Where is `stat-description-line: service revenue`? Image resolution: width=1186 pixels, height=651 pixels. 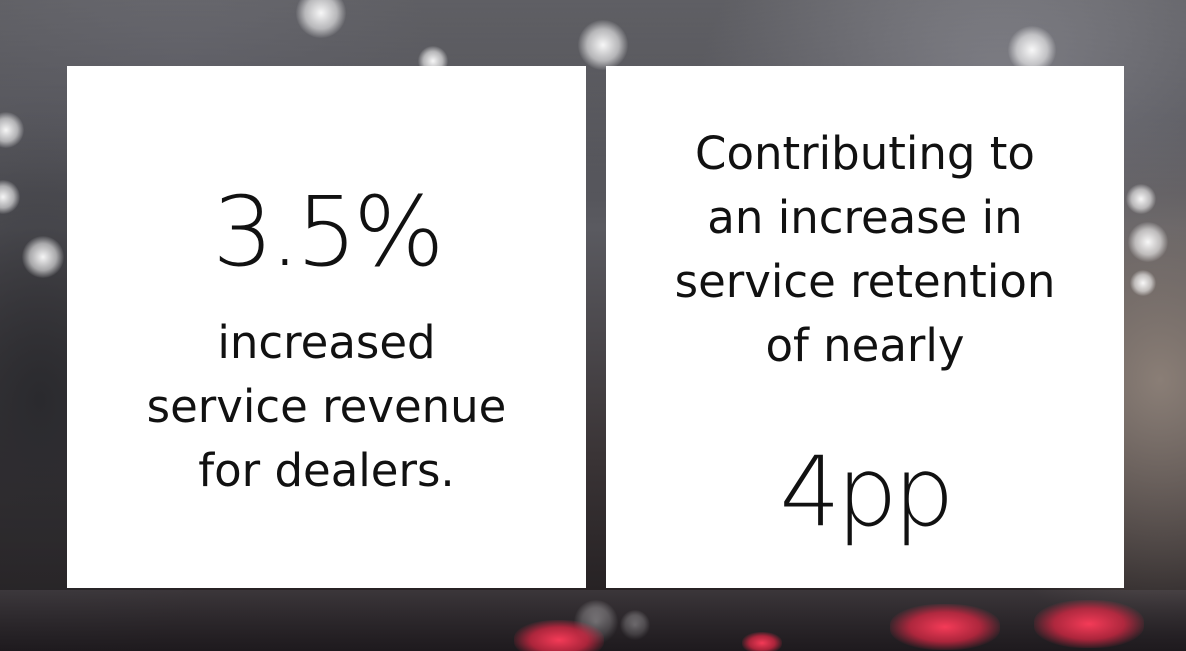 stat-description-line: service revenue is located at coordinates (326, 406).